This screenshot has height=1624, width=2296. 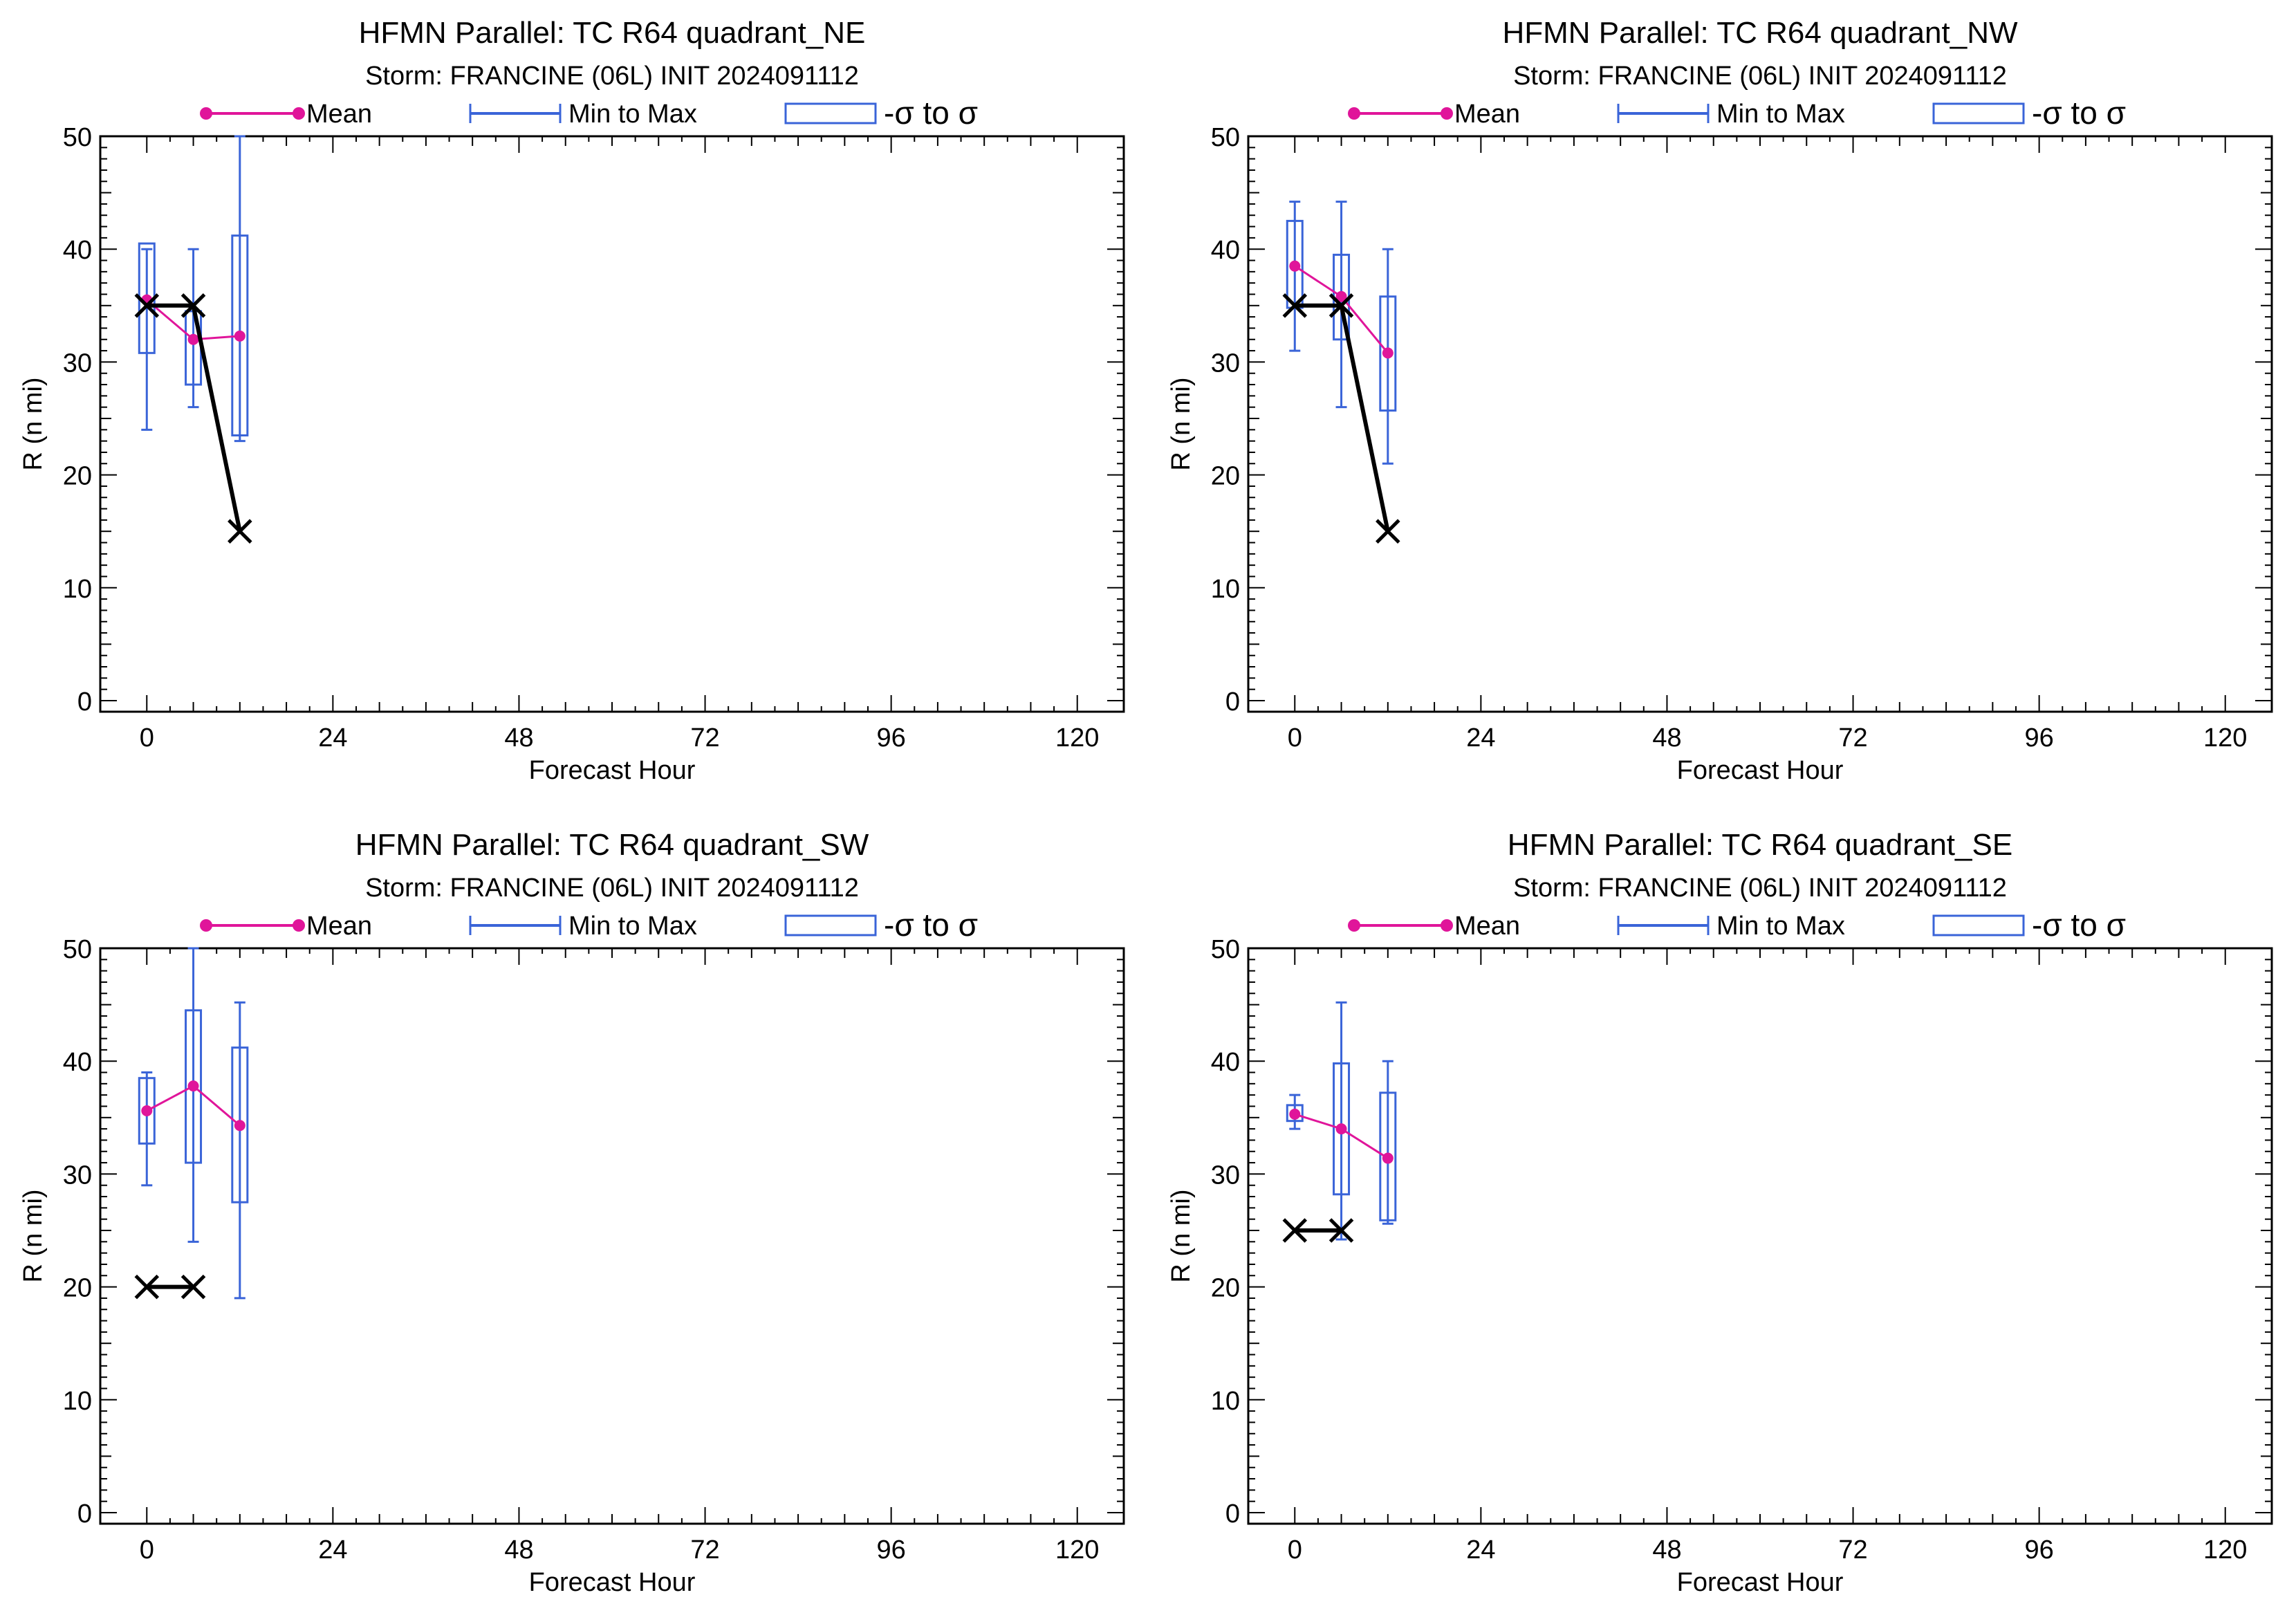 What do you see at coordinates (1761, 33) in the screenshot?
I see `chart-title: HFMN Parallel: TC R64 quadrant_NW` at bounding box center [1761, 33].